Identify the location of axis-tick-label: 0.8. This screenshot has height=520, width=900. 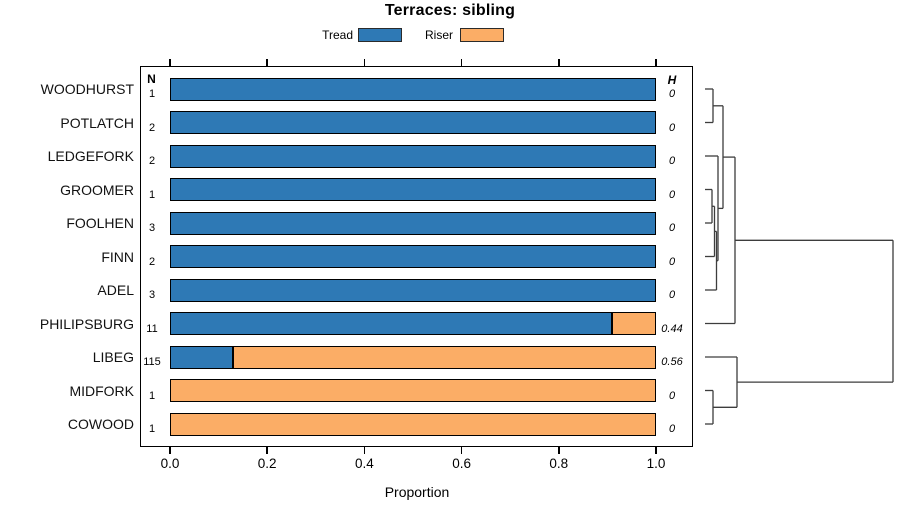
(559, 463).